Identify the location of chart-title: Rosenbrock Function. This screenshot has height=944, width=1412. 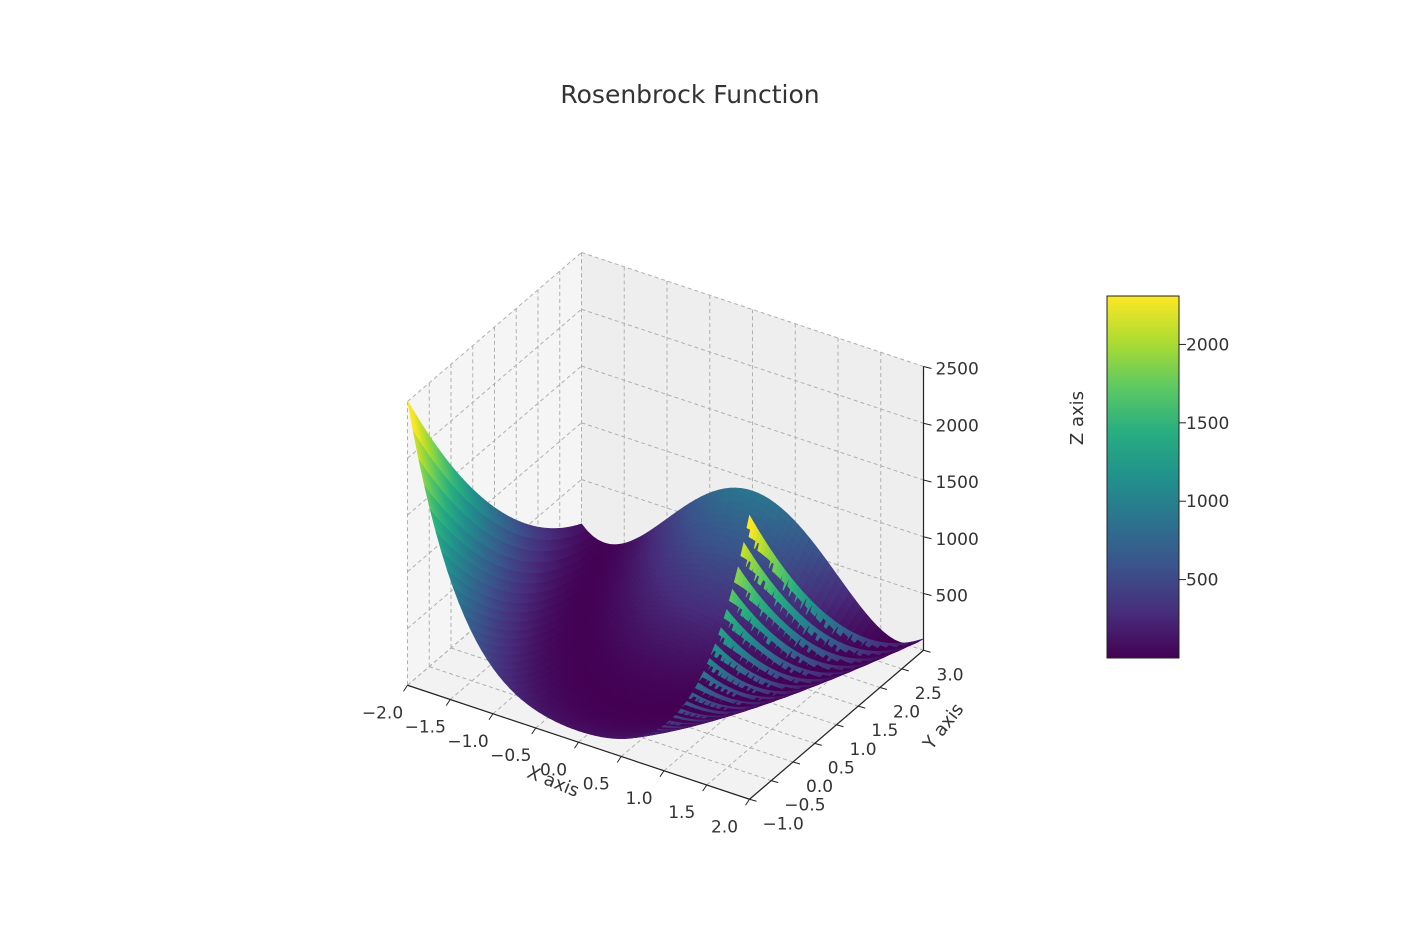
(689, 94).